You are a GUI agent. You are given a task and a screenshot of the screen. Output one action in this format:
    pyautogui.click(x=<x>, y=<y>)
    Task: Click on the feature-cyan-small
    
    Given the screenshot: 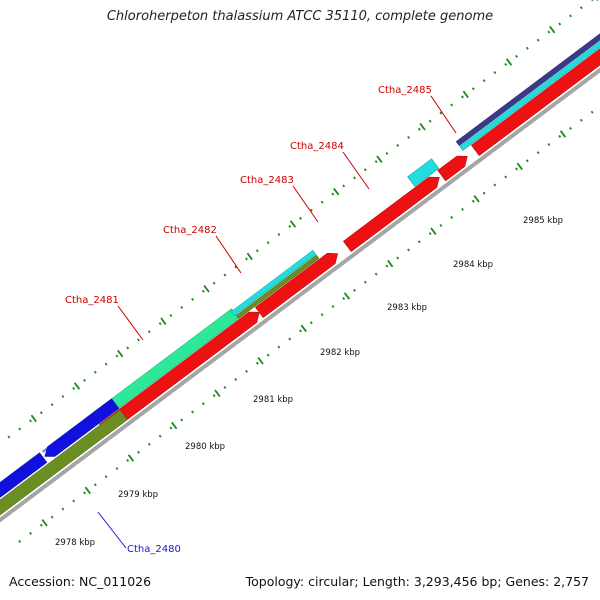 What is the action you would take?
    pyautogui.click(x=423, y=172)
    